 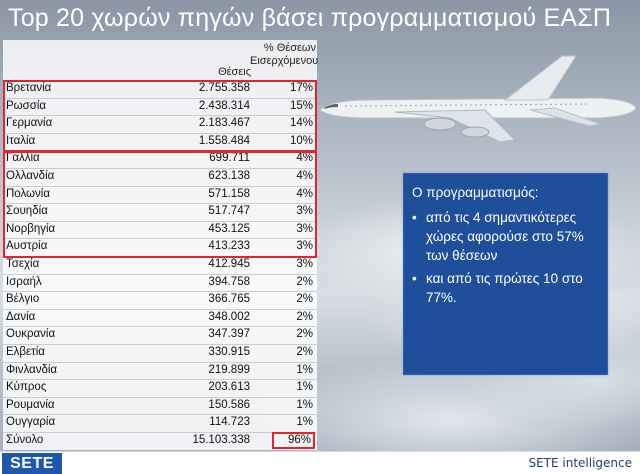 I want to click on country-name: Κύπρος, so click(x=26, y=387).